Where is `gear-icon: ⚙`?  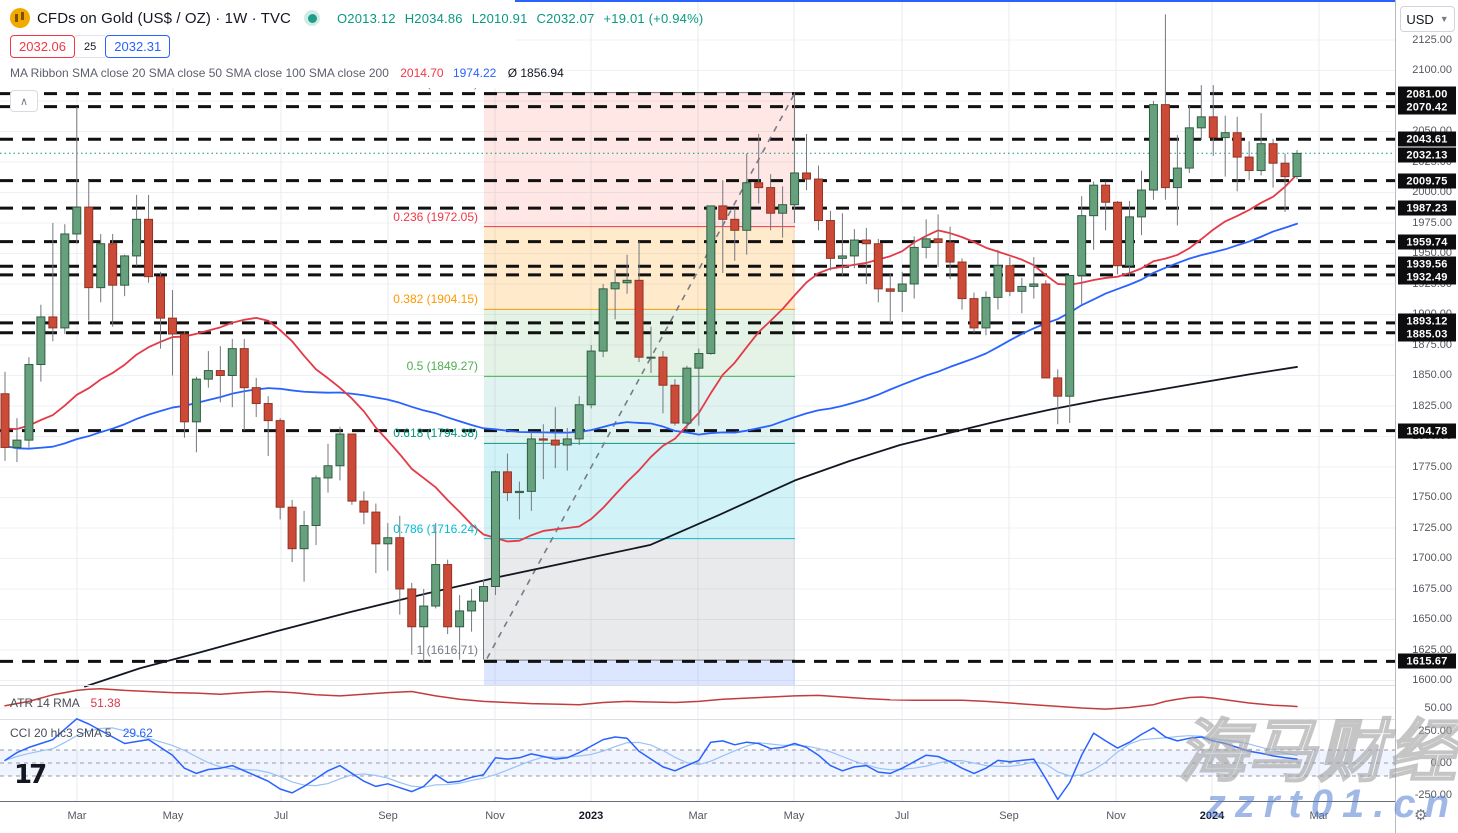 gear-icon: ⚙ is located at coordinates (1421, 815).